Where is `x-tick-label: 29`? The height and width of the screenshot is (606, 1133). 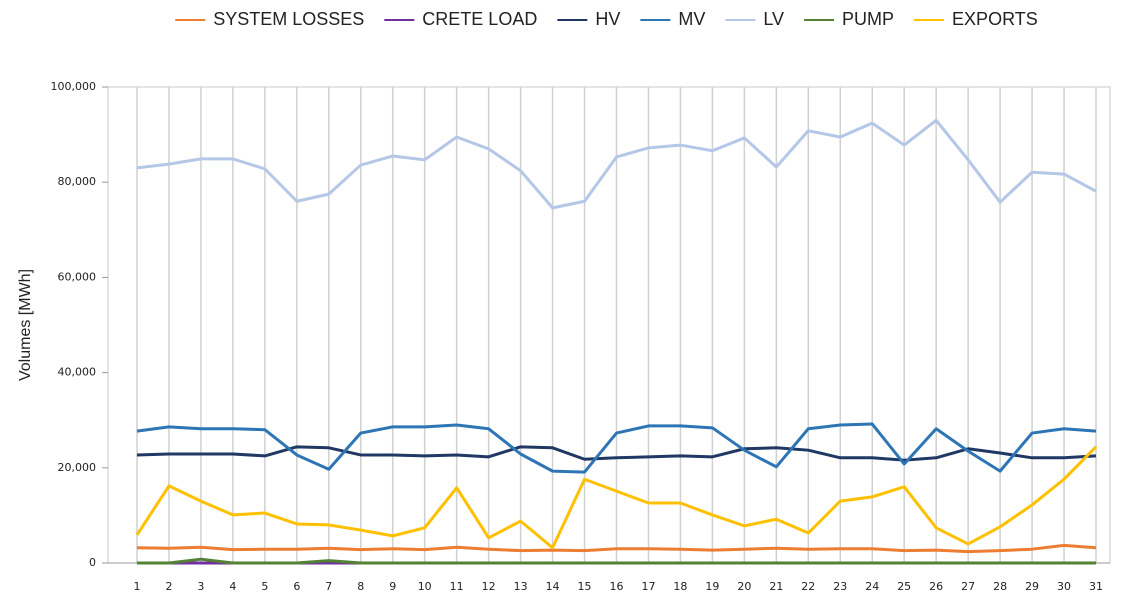
x-tick-label: 29 is located at coordinates (1032, 586).